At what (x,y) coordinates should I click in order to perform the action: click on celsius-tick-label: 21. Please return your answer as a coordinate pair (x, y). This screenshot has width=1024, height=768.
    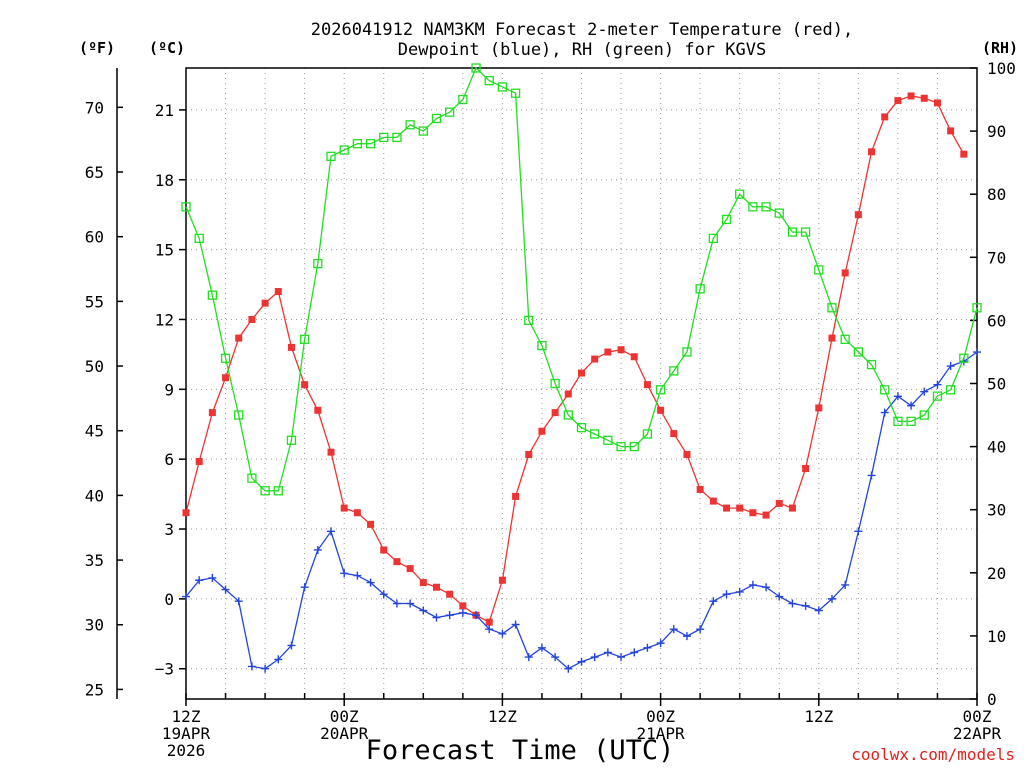
    Looking at the image, I should click on (164, 110).